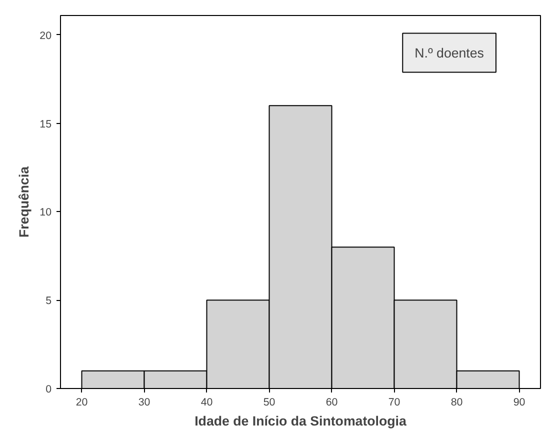 Image resolution: width=550 pixels, height=443 pixels. Describe the element at coordinates (269, 402) in the screenshot. I see `x-tick-label: 50` at that location.